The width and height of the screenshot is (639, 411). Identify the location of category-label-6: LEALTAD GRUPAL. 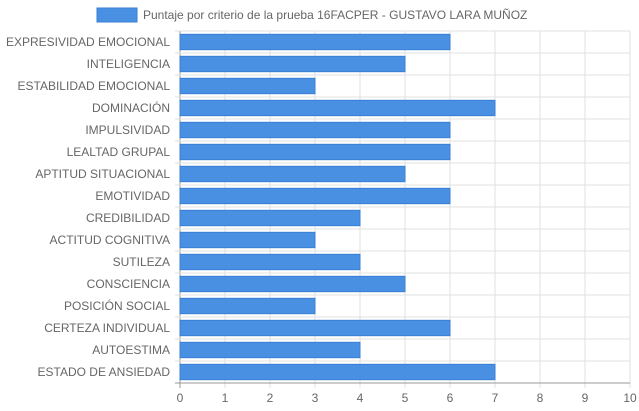
(119, 152).